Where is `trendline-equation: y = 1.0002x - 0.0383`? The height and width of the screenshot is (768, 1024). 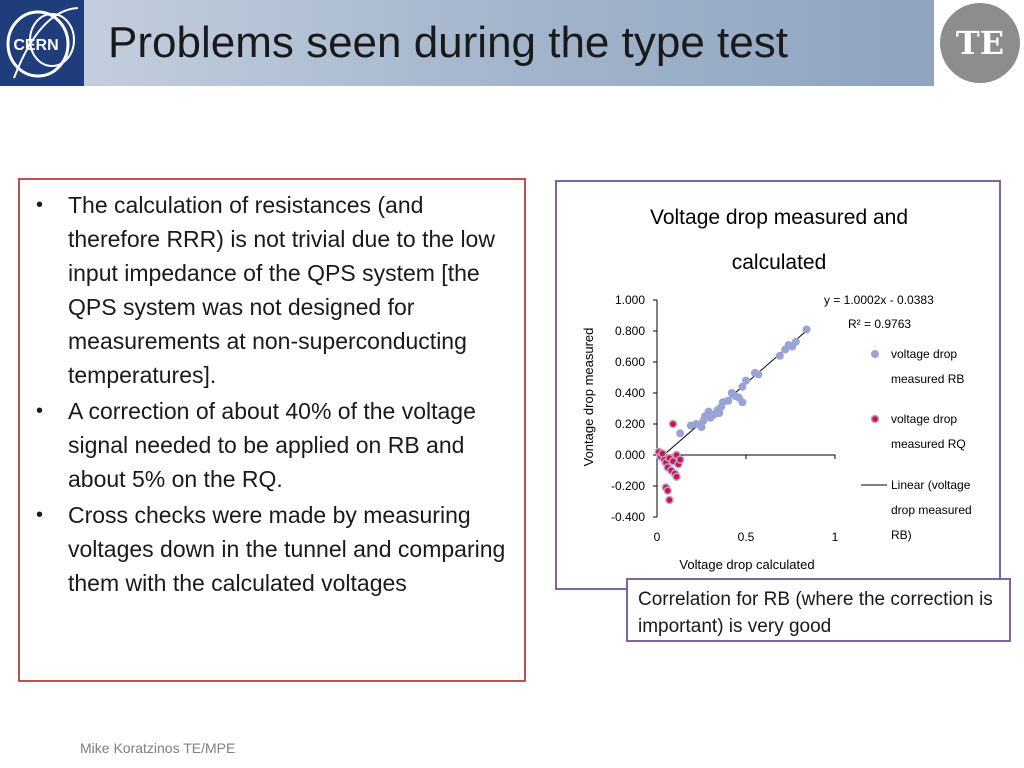 trendline-equation: y = 1.0002x - 0.0383 is located at coordinates (879, 300).